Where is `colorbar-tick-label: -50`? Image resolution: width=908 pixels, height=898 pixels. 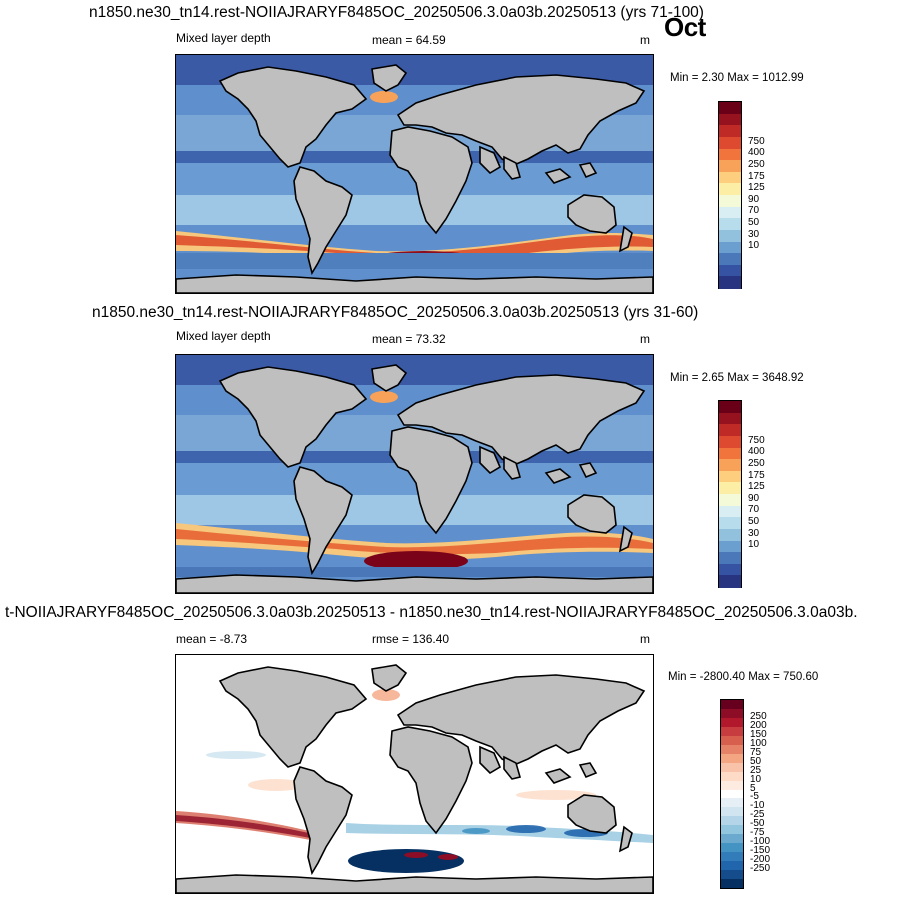
colorbar-tick-label: -50 is located at coordinates (757, 824).